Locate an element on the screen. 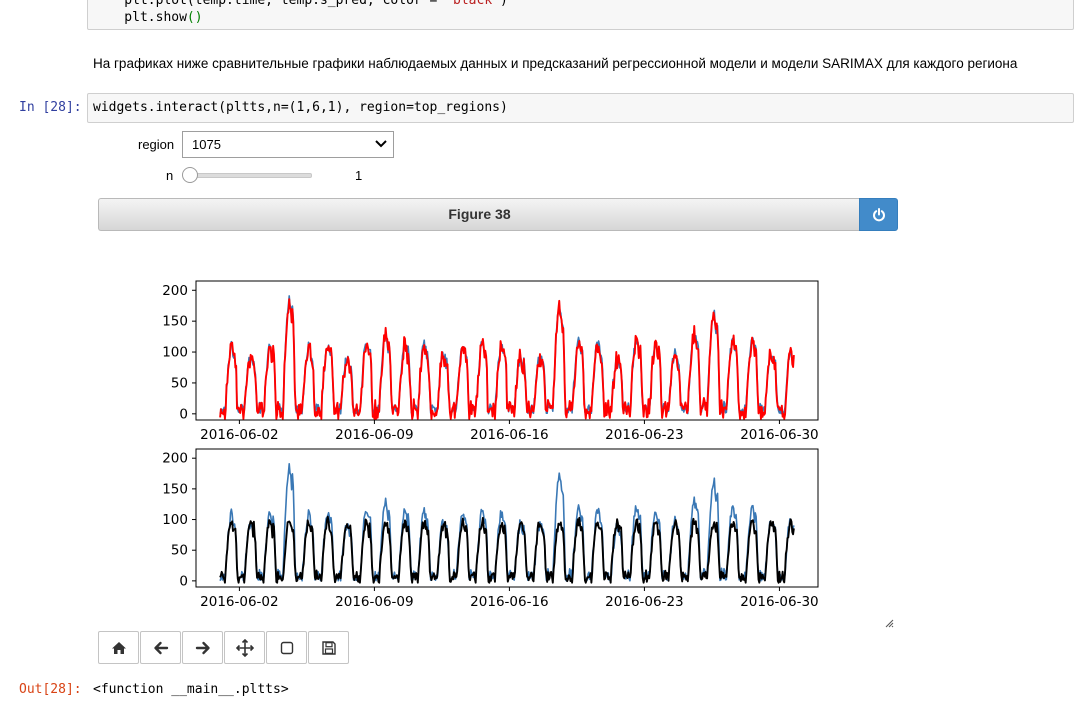  region-dropdown-value: 1075 is located at coordinates (206, 144).